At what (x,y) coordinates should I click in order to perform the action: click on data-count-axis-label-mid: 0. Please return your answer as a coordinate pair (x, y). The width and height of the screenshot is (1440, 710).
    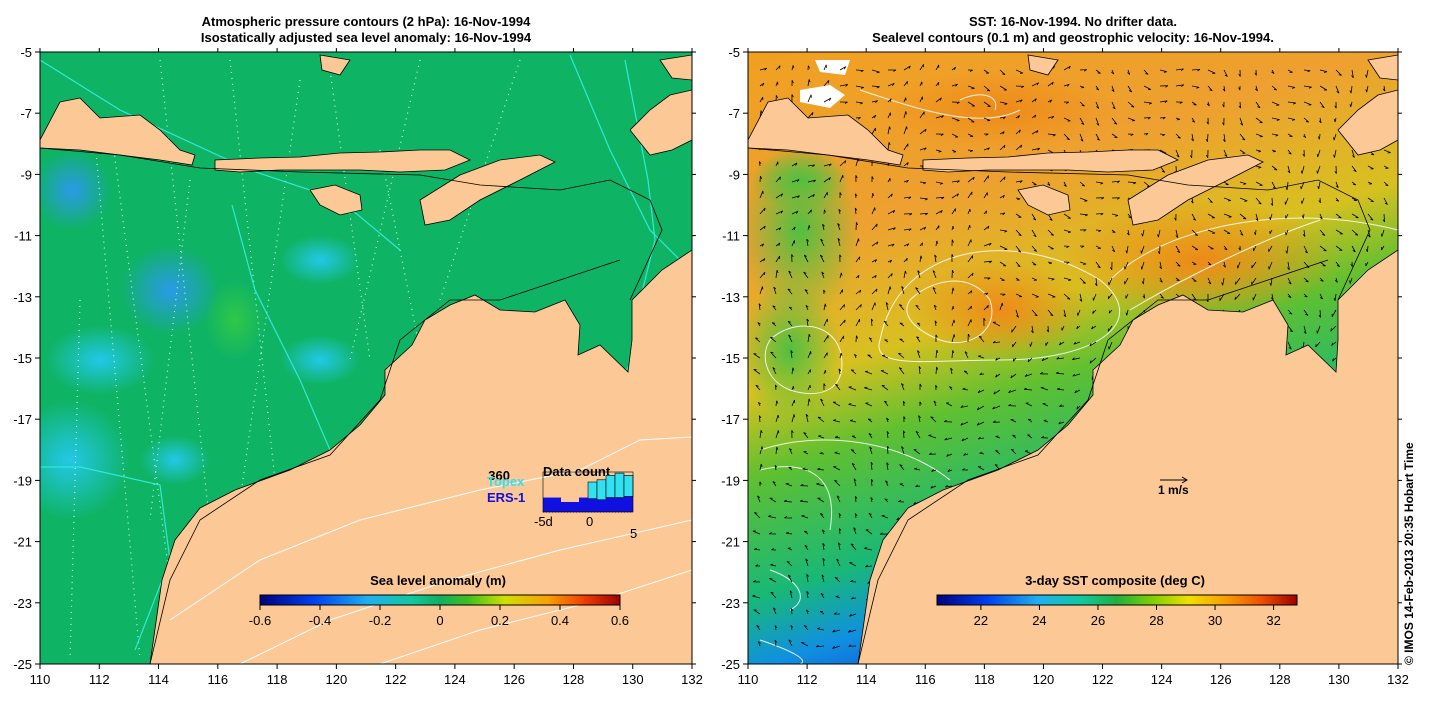
    Looking at the image, I should click on (589, 521).